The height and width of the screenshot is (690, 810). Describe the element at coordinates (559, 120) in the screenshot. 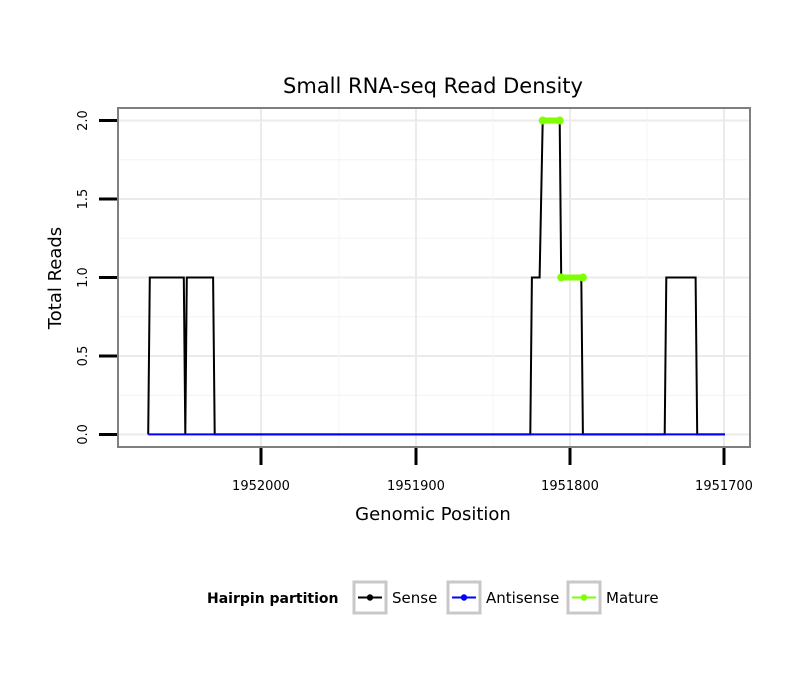

I see `mature-point-0-end` at that location.